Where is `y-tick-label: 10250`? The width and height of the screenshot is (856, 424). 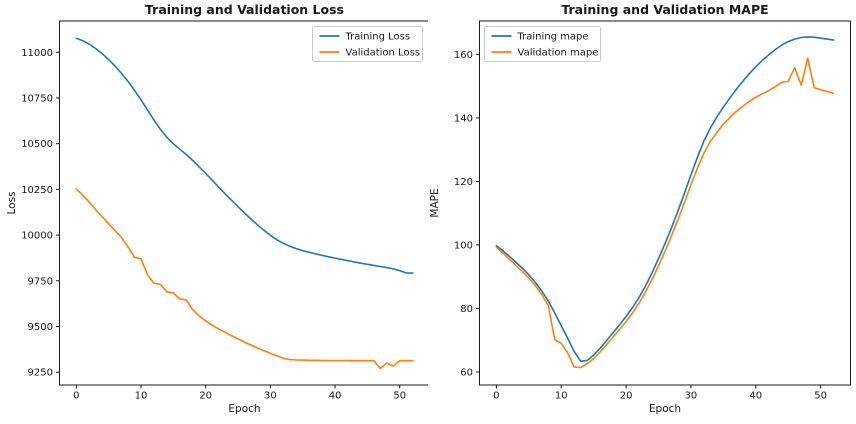 y-tick-label: 10250 is located at coordinates (37, 190).